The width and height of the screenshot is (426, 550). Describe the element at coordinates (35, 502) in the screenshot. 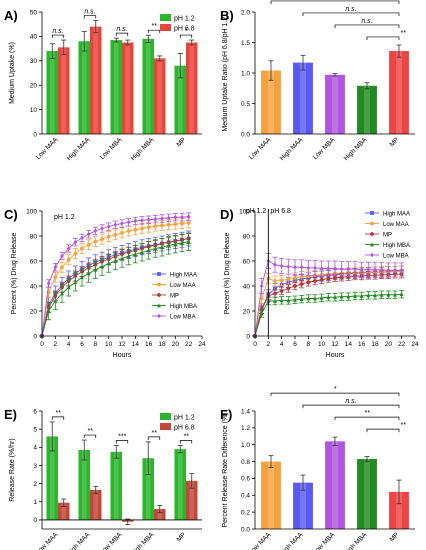

I see `y-tick-label: 1` at that location.